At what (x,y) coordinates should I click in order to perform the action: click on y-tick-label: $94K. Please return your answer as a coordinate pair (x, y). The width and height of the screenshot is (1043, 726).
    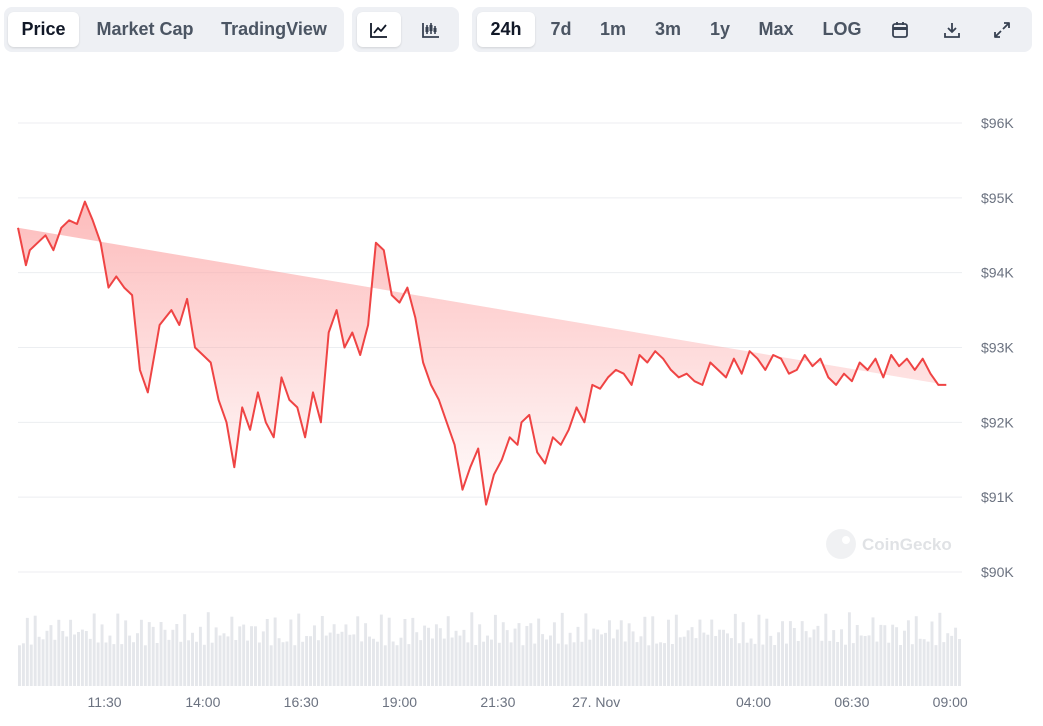
    Looking at the image, I should click on (997, 273).